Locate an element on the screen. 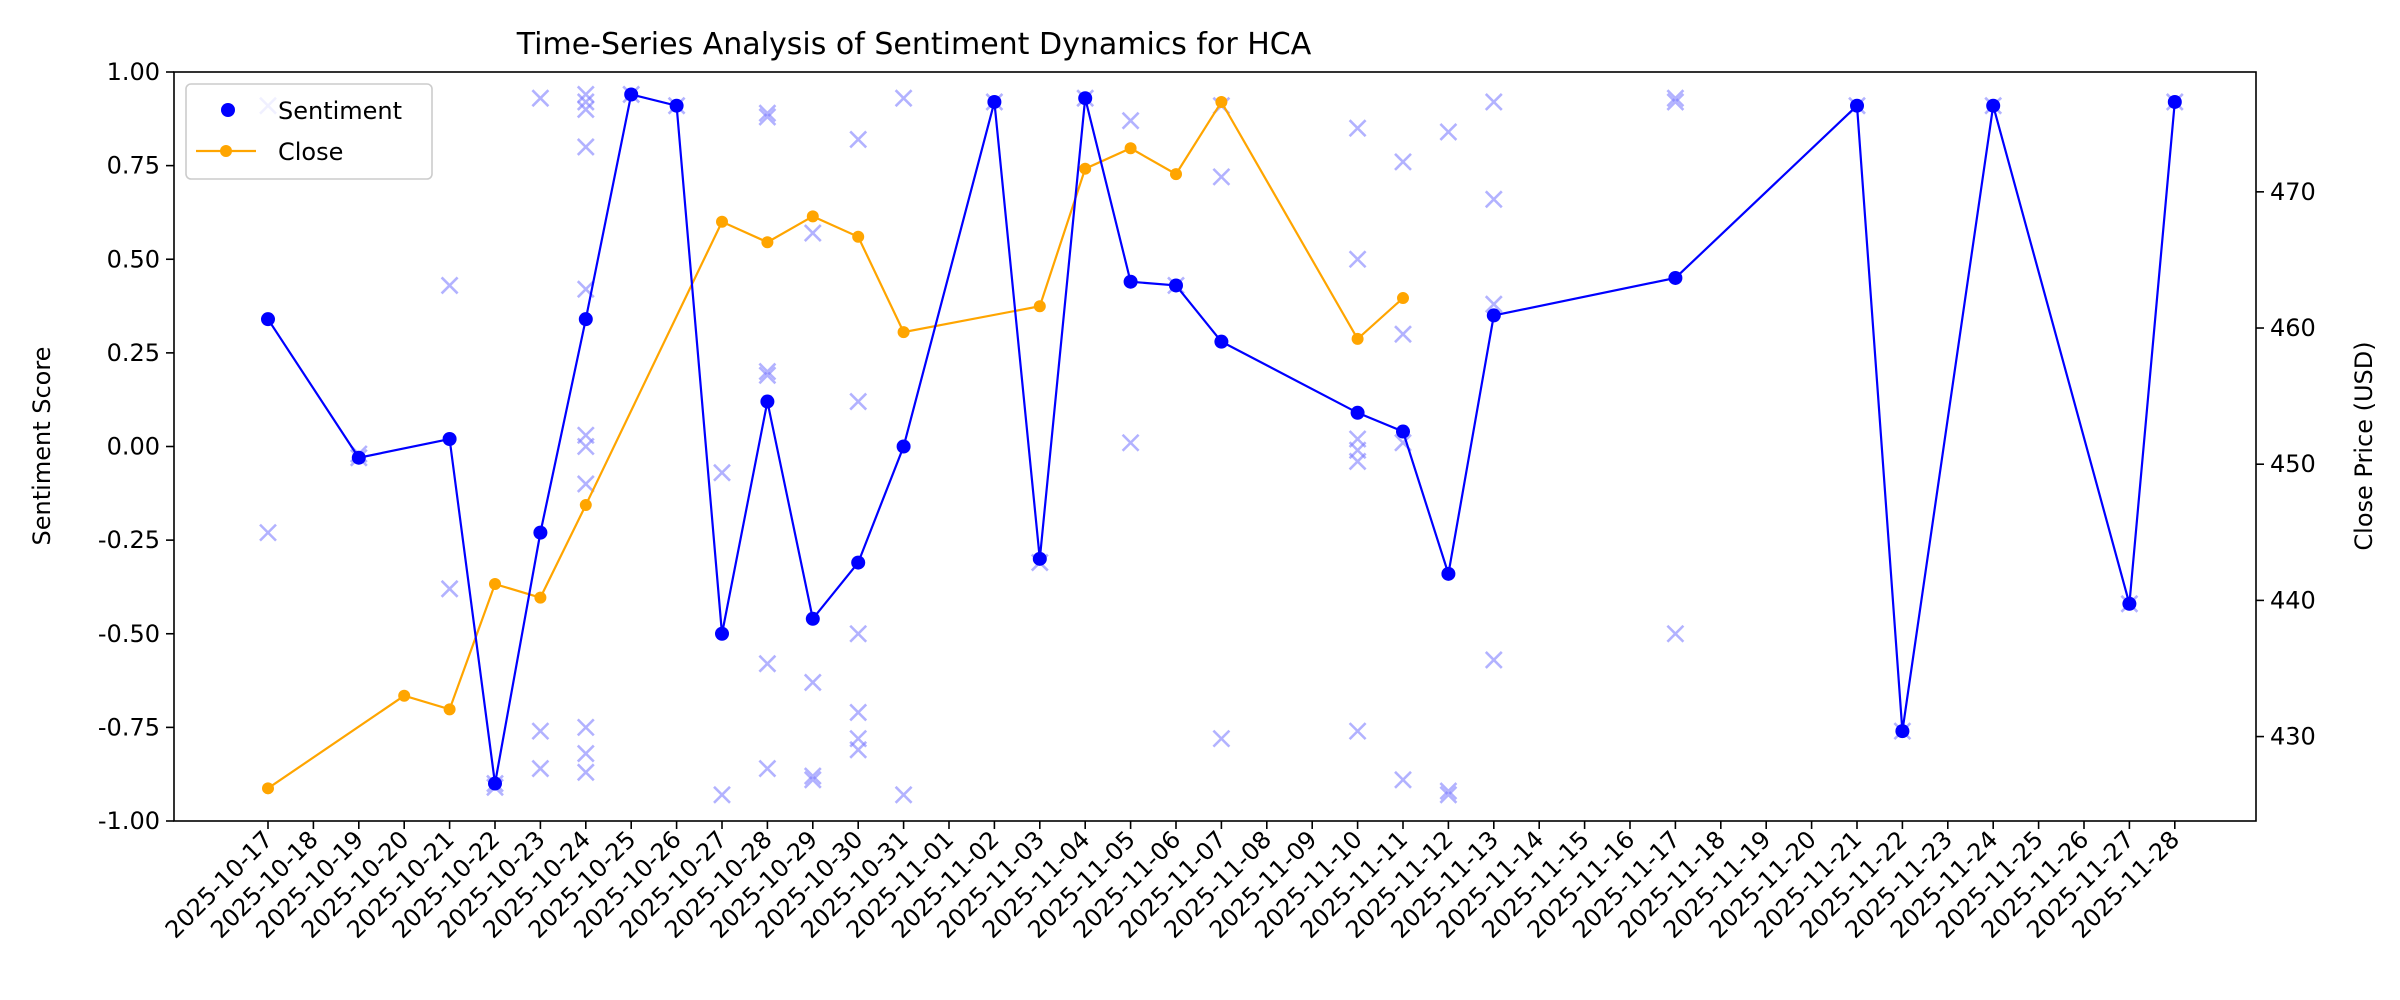 Image resolution: width=2400 pixels, height=1000 pixels. legend-sentiment-label: Sentiment is located at coordinates (340, 111).